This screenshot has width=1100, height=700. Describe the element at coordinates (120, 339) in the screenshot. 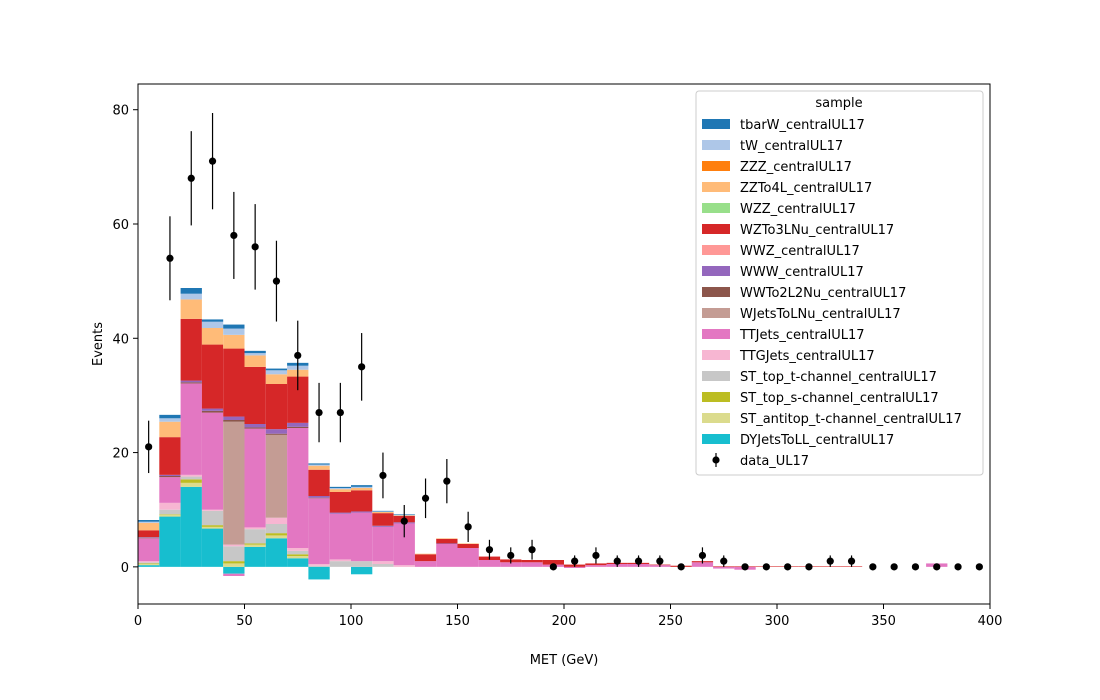

I see `y-tick-label: 40` at that location.